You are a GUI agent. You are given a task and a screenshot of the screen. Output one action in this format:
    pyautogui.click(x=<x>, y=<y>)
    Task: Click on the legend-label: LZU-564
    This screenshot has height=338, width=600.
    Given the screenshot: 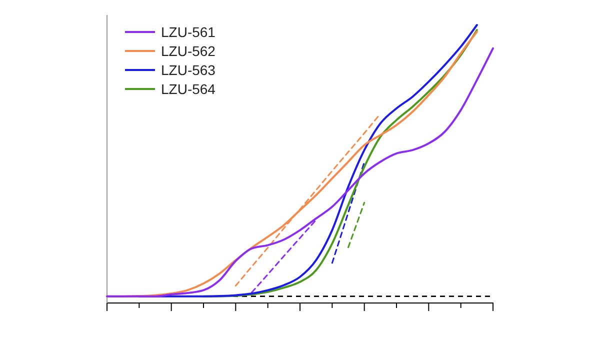 What is the action you would take?
    pyautogui.click(x=188, y=89)
    